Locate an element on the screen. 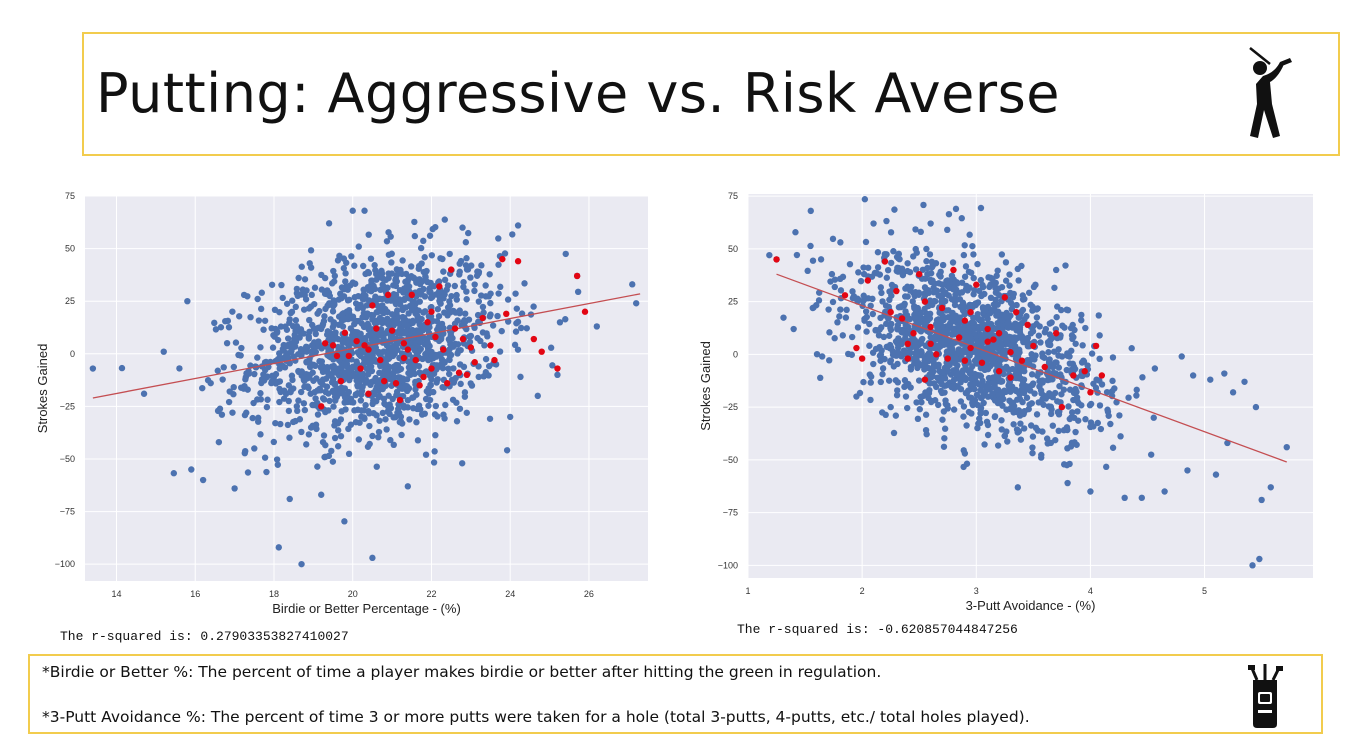  y-tick-label: −100 is located at coordinates (728, 565).